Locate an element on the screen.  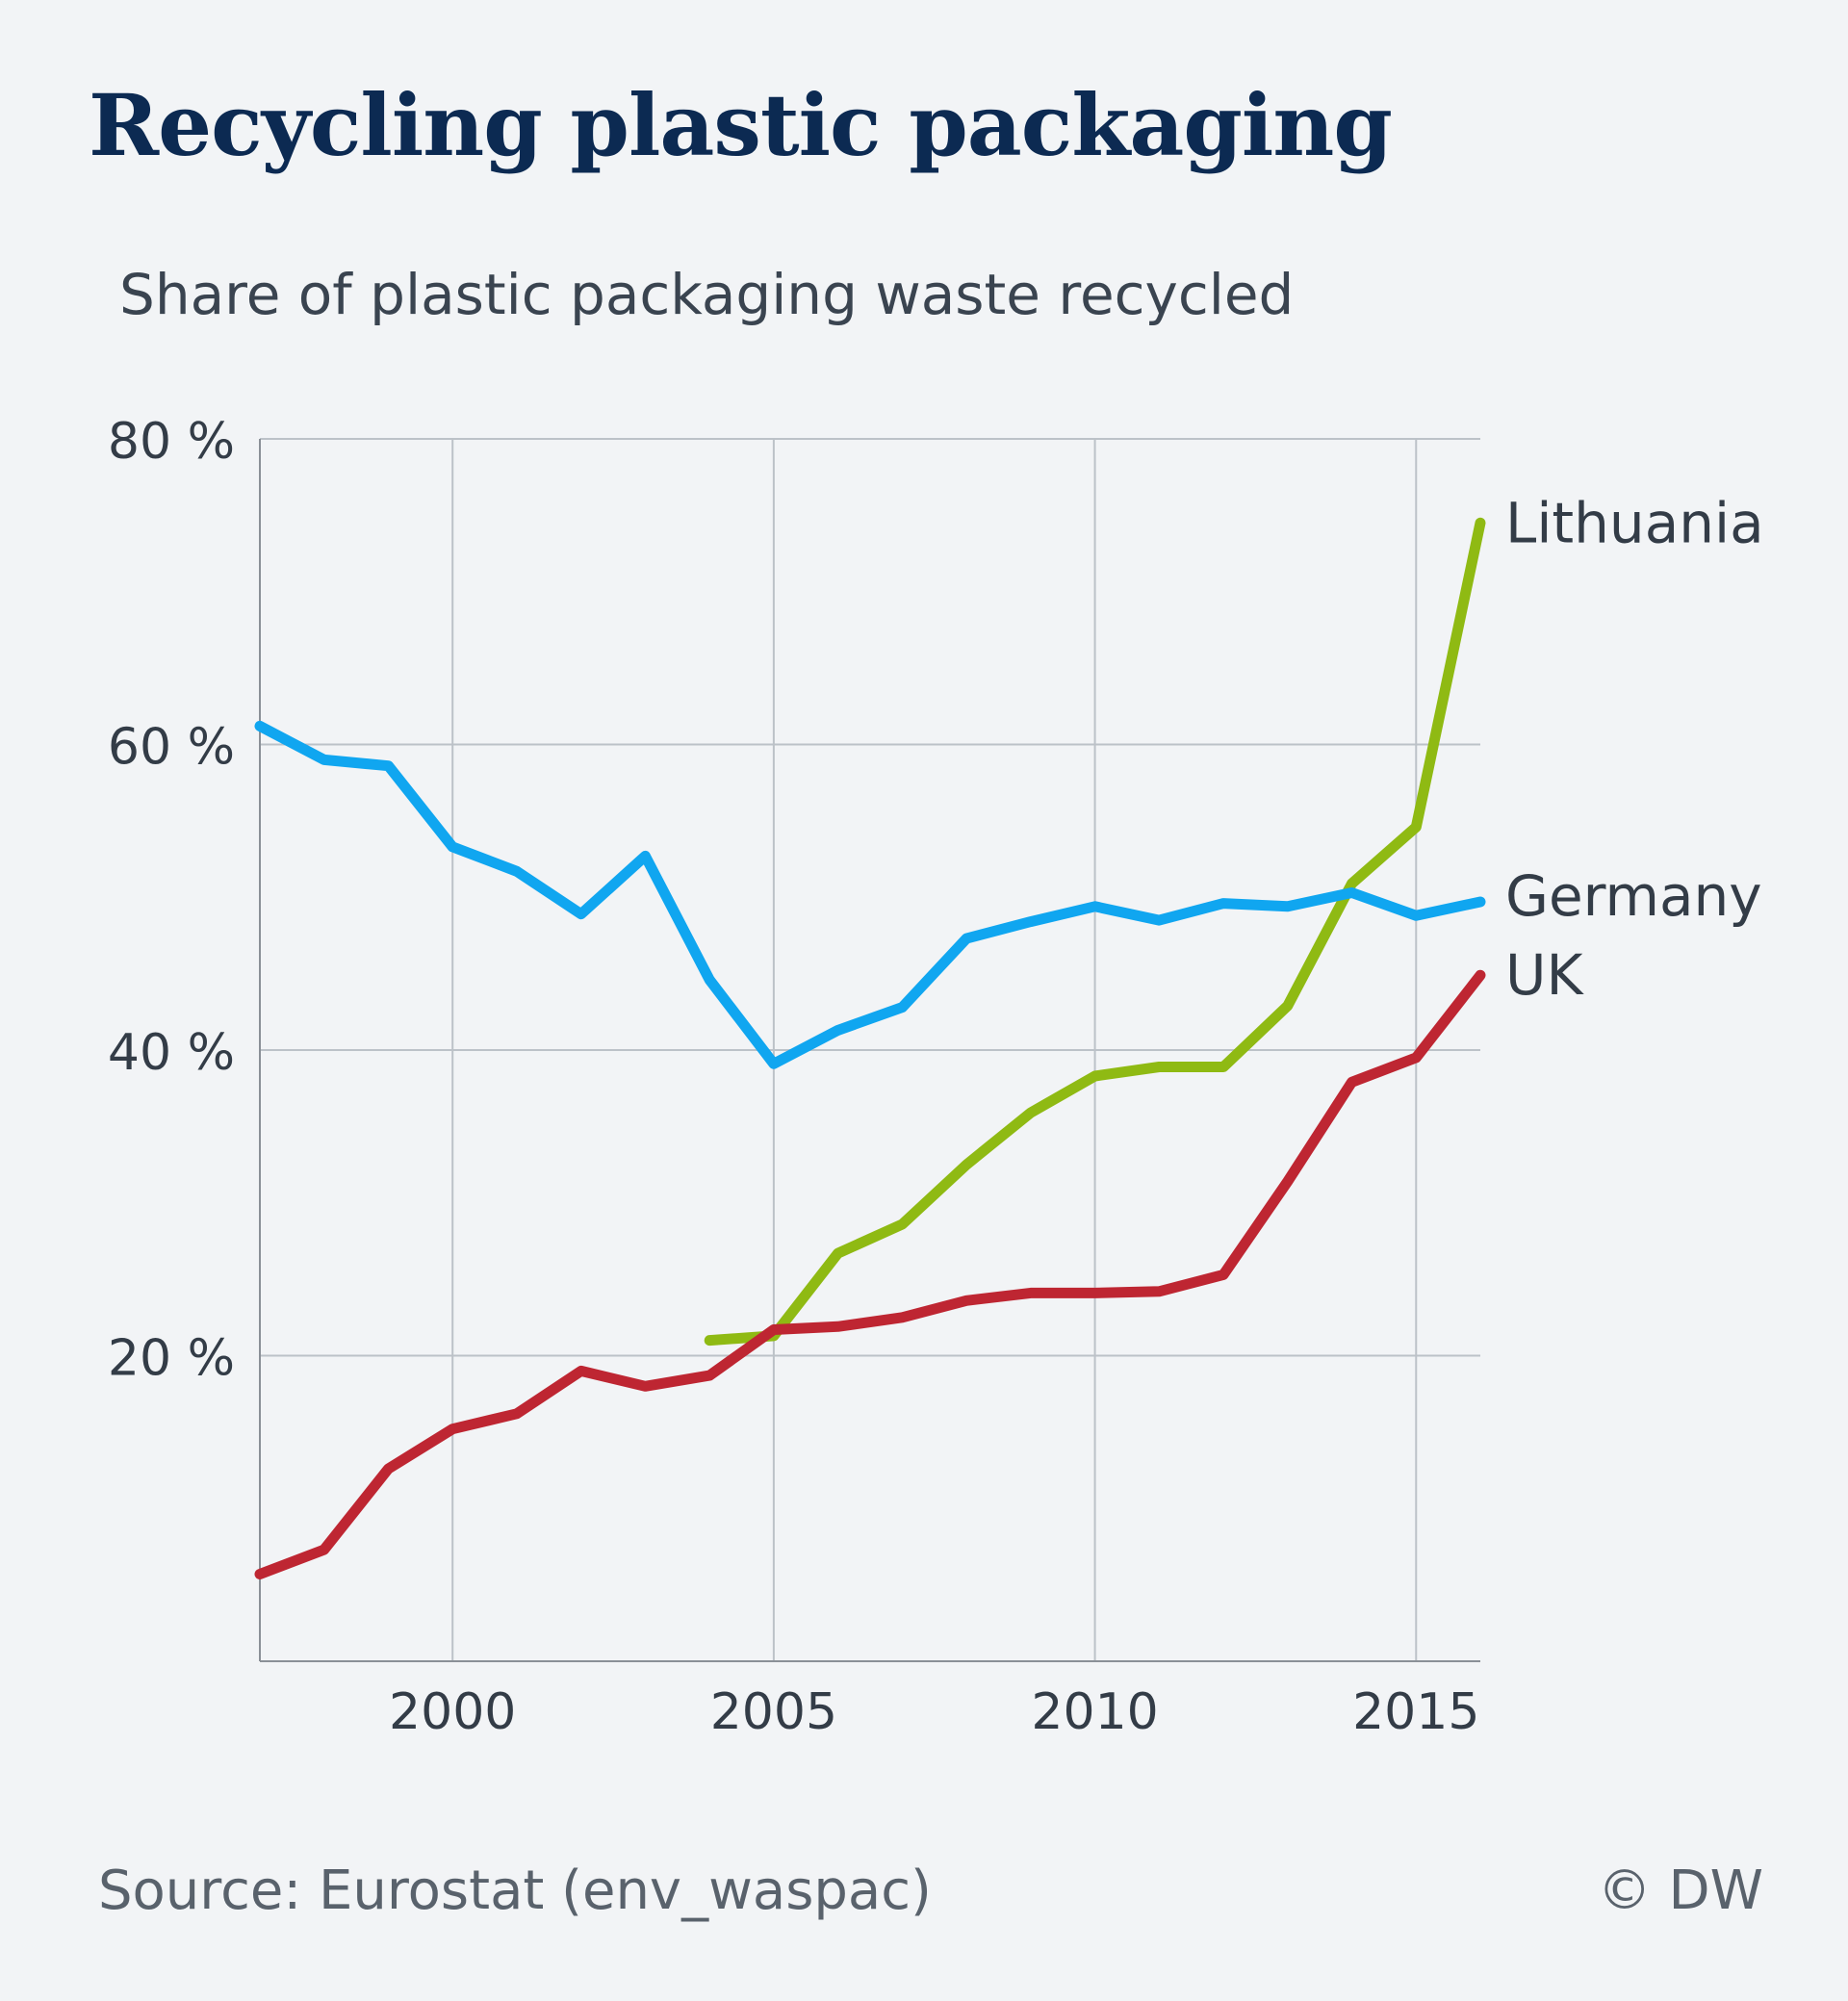
y-tick-label: 60 % is located at coordinates (171, 748).